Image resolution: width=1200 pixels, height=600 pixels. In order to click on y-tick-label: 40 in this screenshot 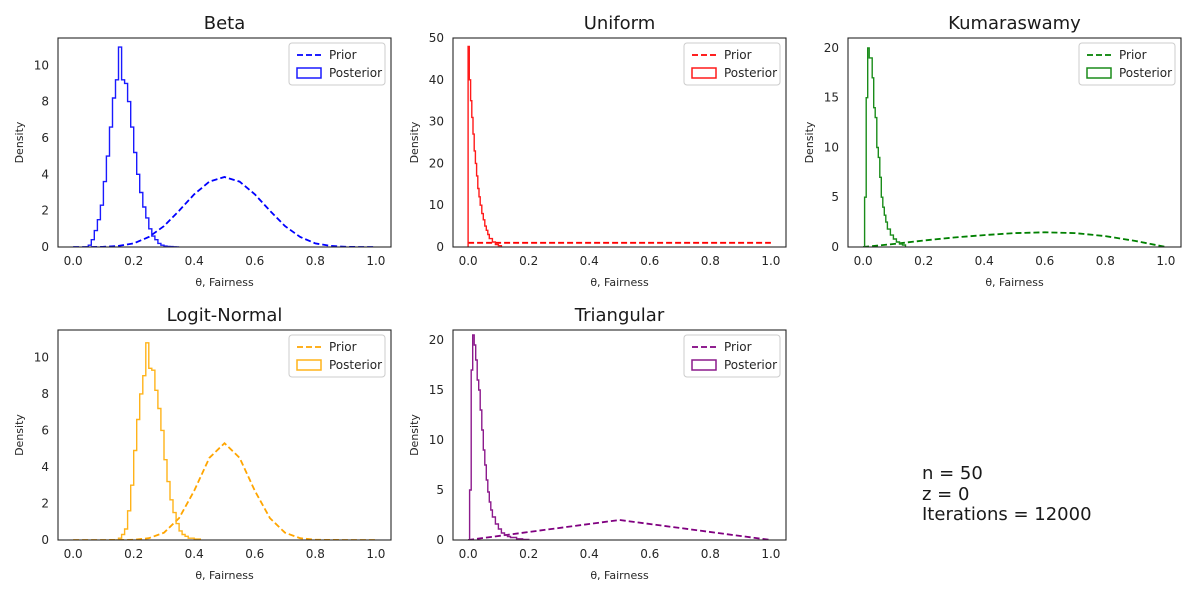, I will do `click(436, 80)`.